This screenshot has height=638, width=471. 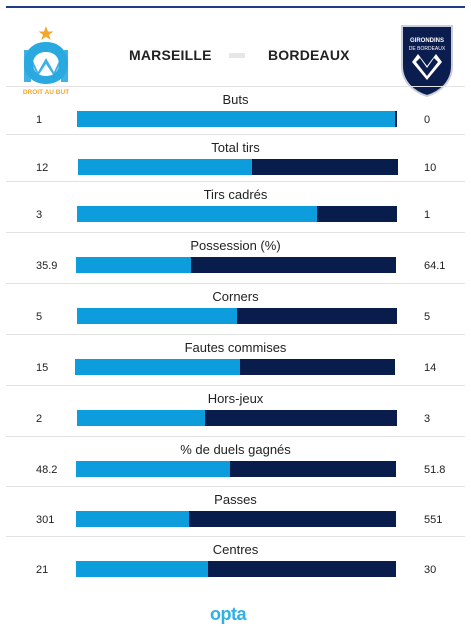 I want to click on stat-row: Total tirs 12 10, so click(x=235, y=159).